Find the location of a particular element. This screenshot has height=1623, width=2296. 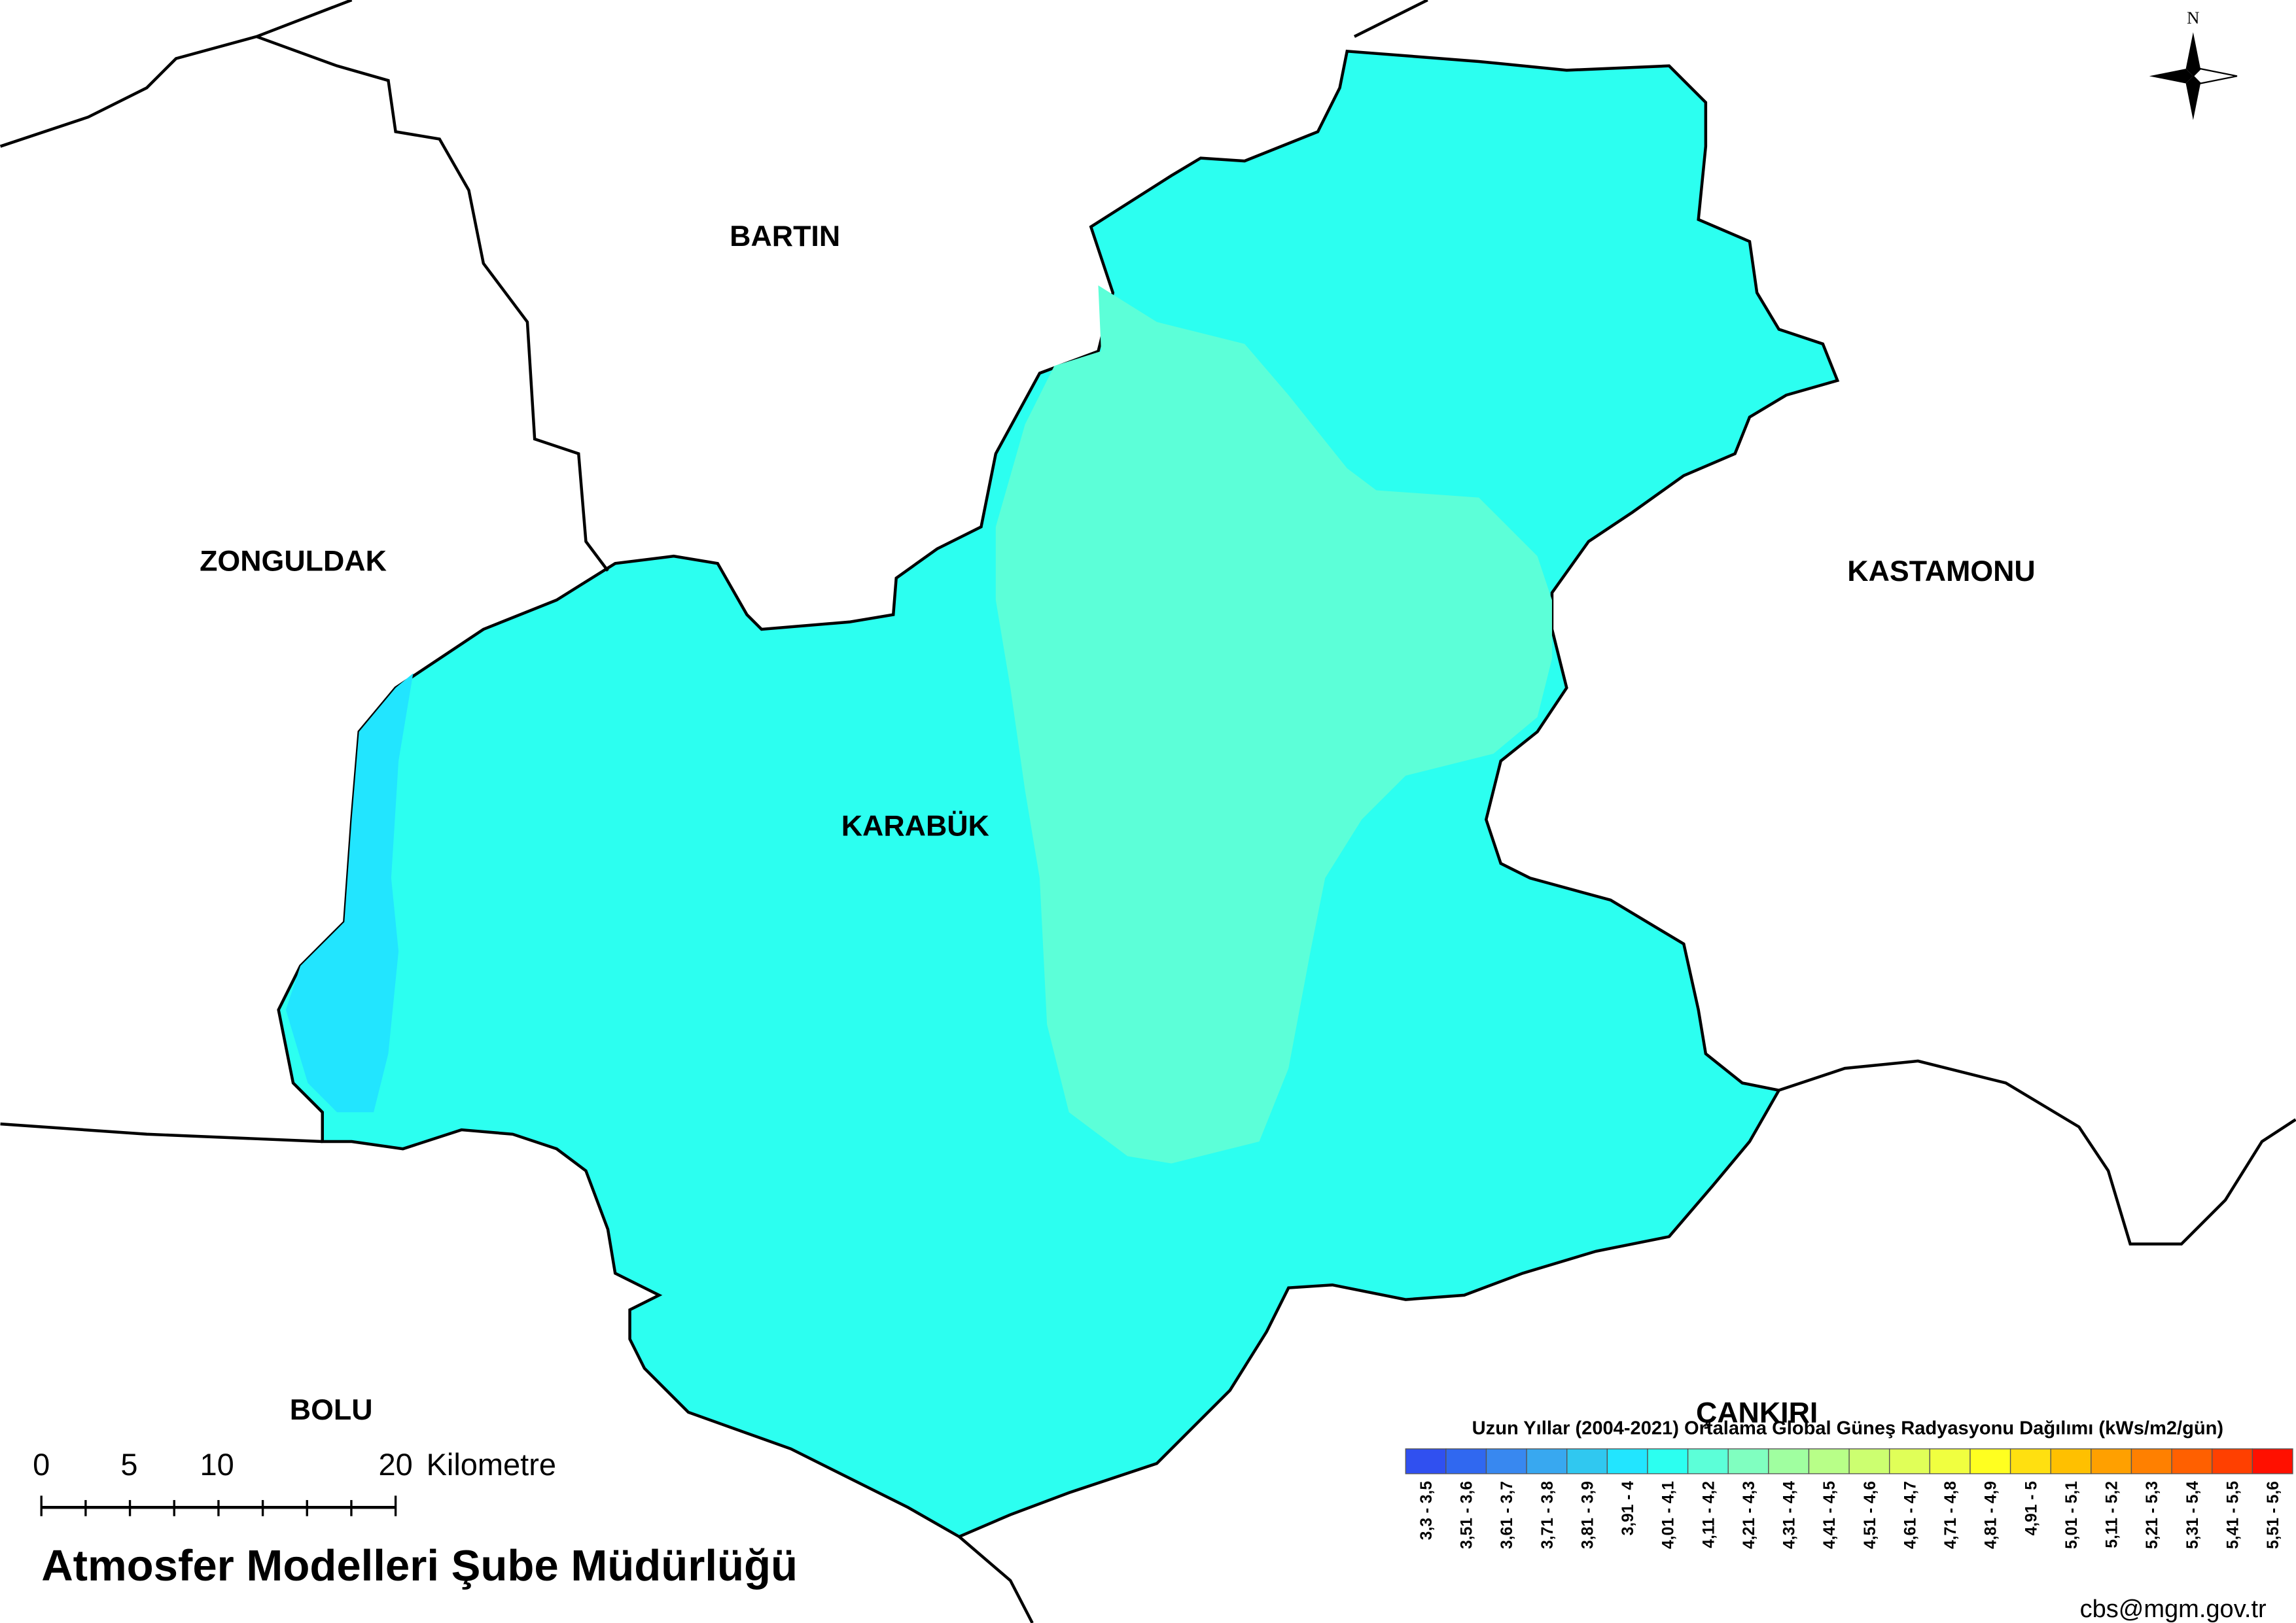

legend-label: 4,11 - 4,2 is located at coordinates (1709, 1515).